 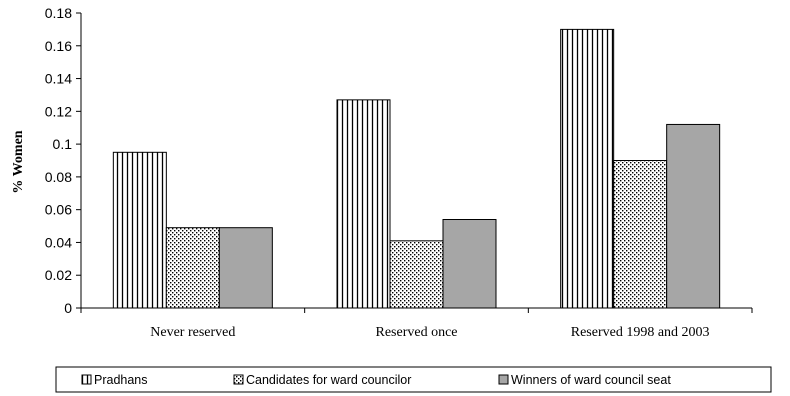 What do you see at coordinates (192, 332) in the screenshot?
I see `x-category-label: Never reserved` at bounding box center [192, 332].